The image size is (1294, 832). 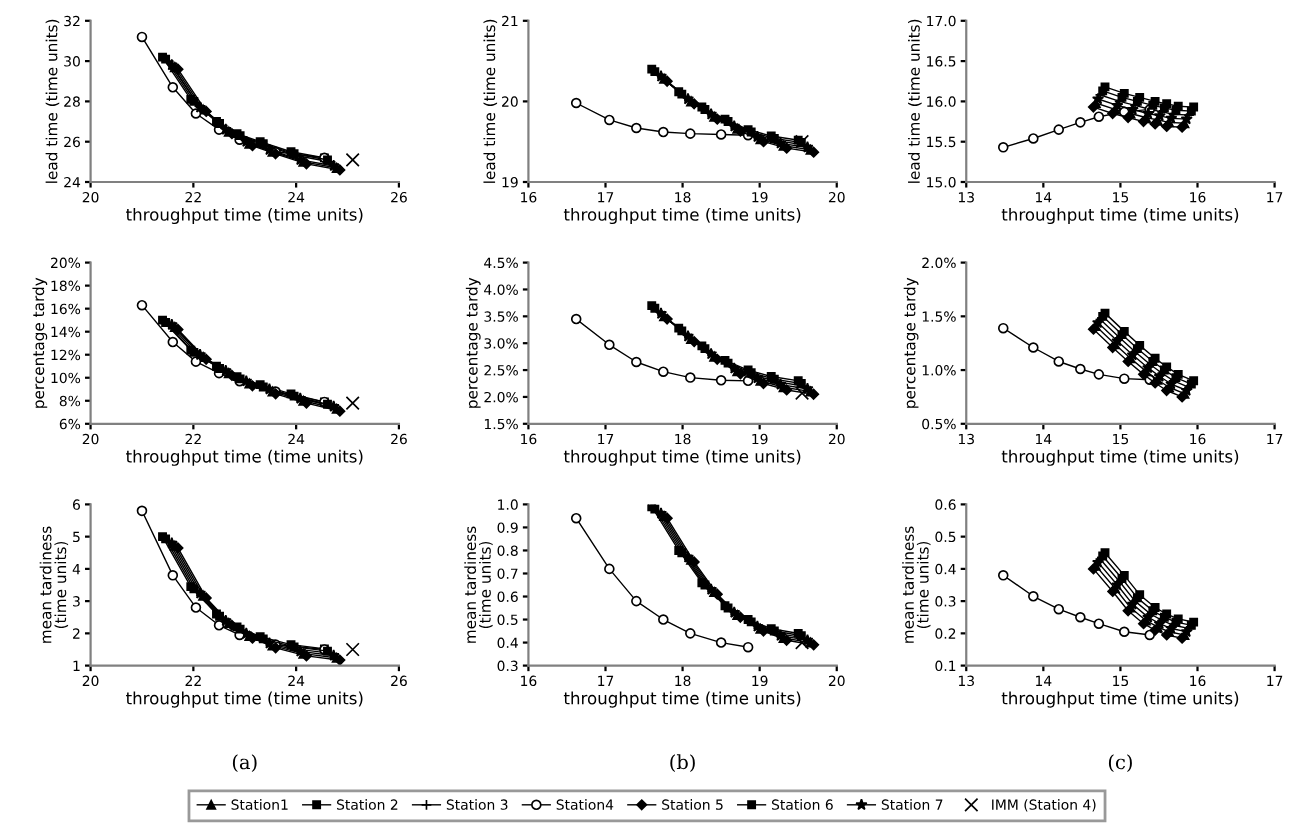 I want to click on text: (b), so click(x=682, y=763).